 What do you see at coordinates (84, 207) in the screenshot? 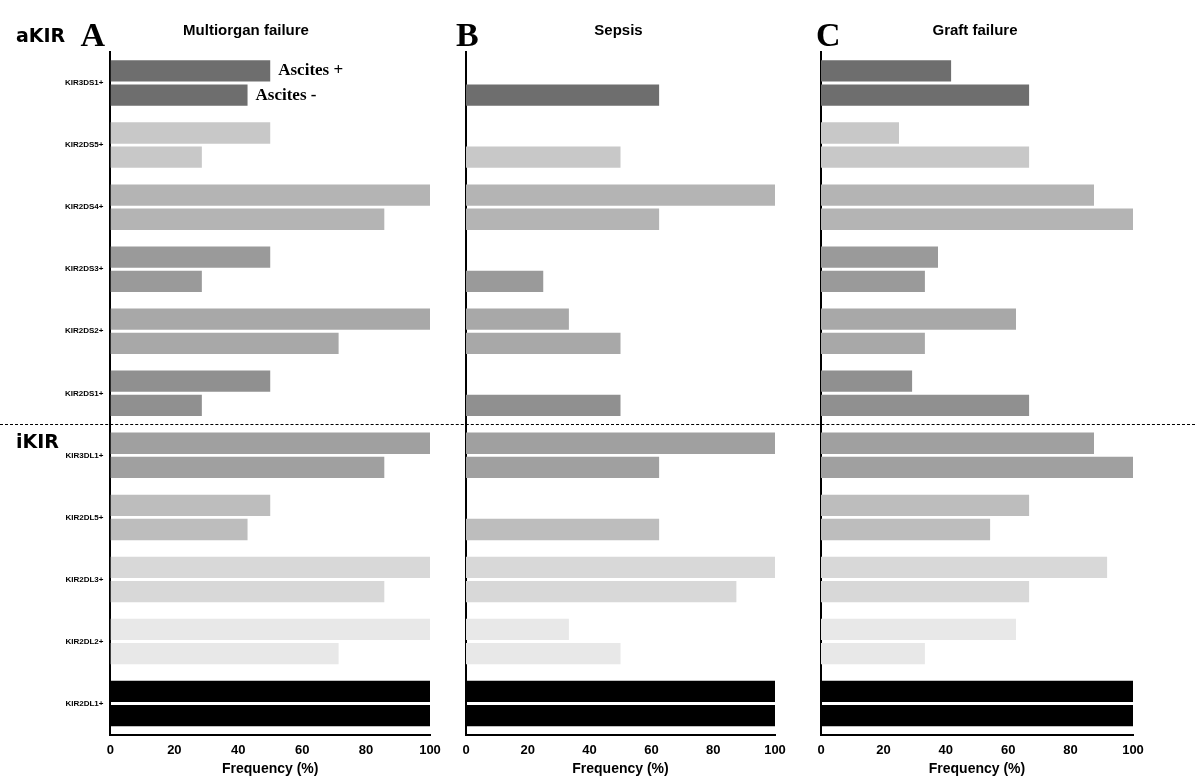
I see `y-tick-label: KIR2DS4+` at bounding box center [84, 207].